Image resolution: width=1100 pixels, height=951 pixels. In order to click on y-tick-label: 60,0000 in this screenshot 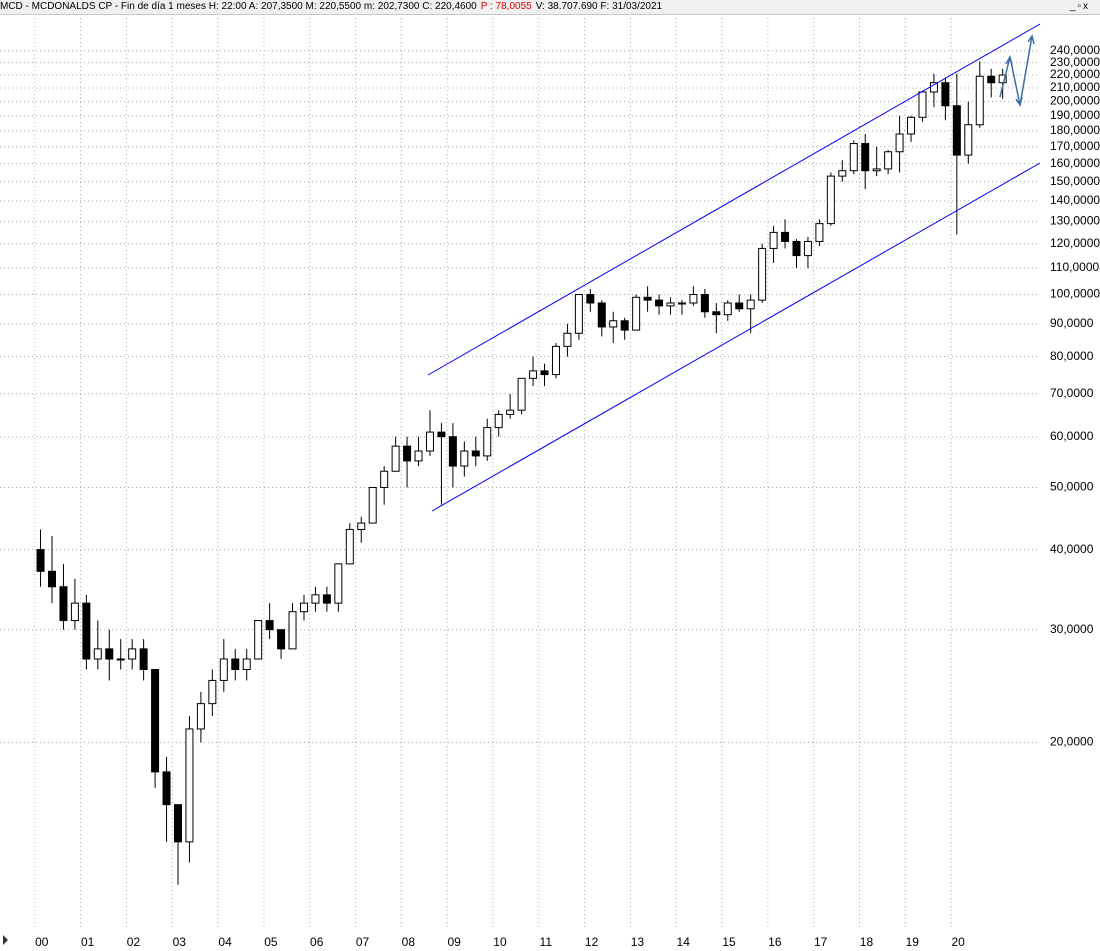, I will do `click(1072, 436)`.